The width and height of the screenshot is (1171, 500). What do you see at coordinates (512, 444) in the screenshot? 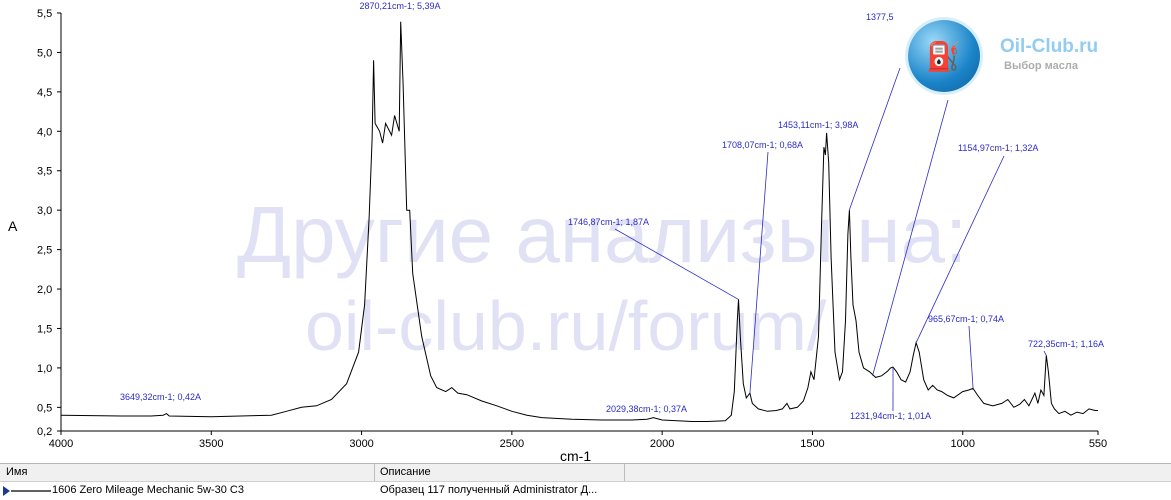
I see `x-tick-label: 2500` at bounding box center [512, 444].